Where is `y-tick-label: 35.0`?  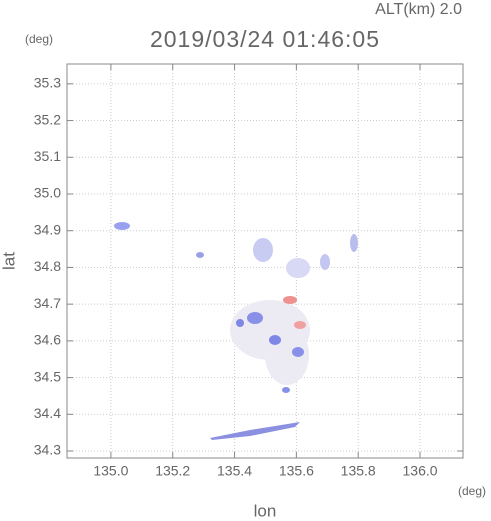
y-tick-label: 35.0 is located at coordinates (47, 193).